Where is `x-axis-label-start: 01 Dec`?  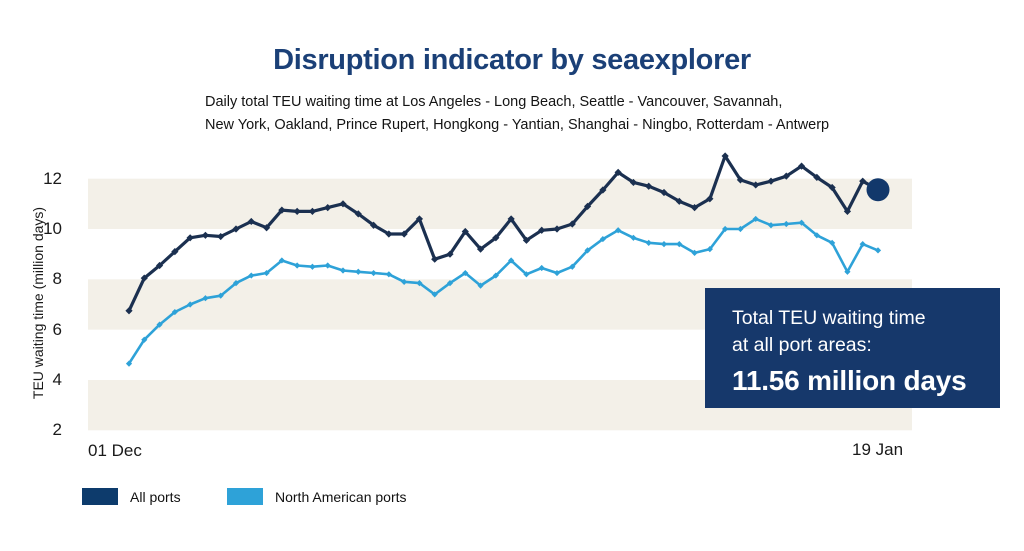
x-axis-label-start: 01 Dec is located at coordinates (115, 450).